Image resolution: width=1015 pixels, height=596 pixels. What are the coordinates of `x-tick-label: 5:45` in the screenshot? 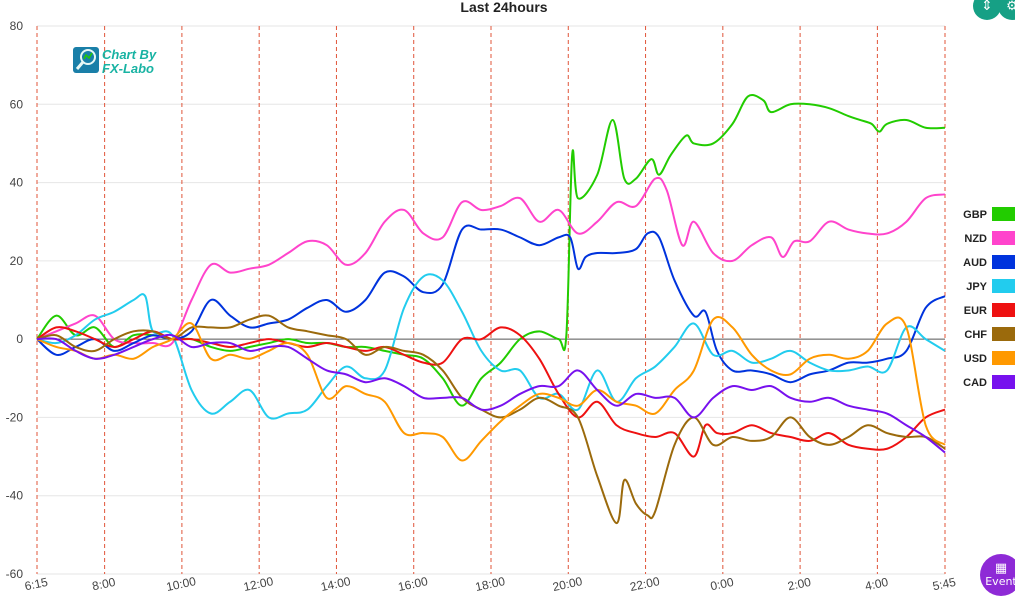 It's located at (944, 584).